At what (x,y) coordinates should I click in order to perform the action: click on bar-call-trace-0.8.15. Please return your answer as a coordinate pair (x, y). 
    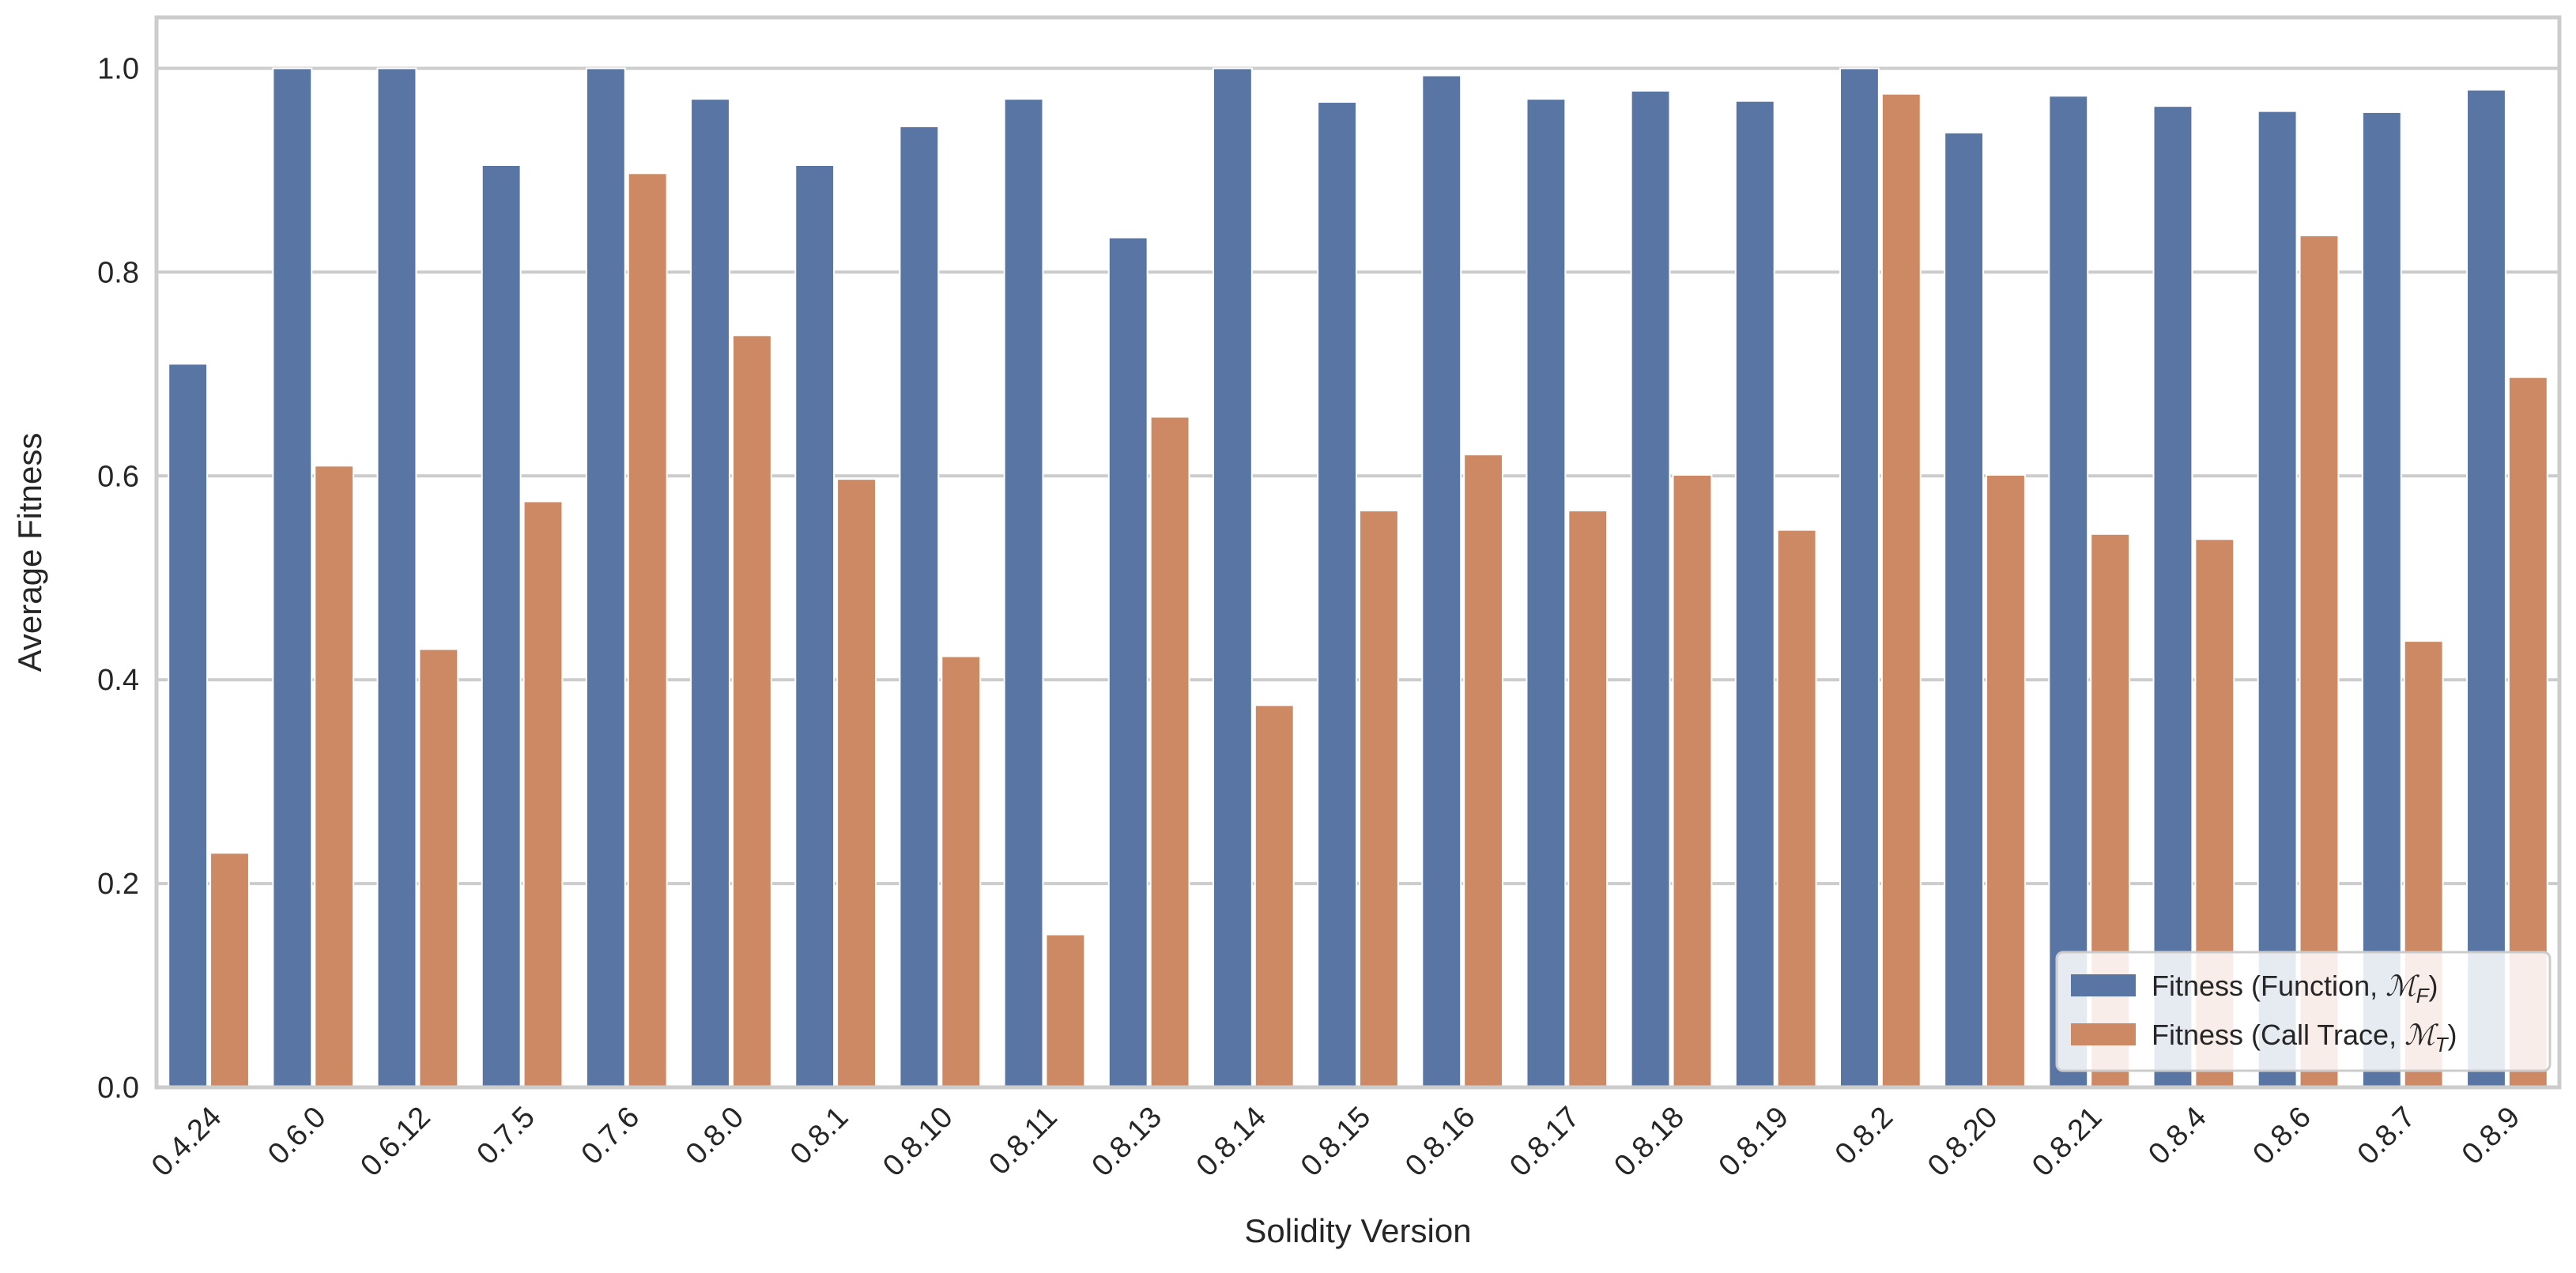
    Looking at the image, I should click on (1379, 799).